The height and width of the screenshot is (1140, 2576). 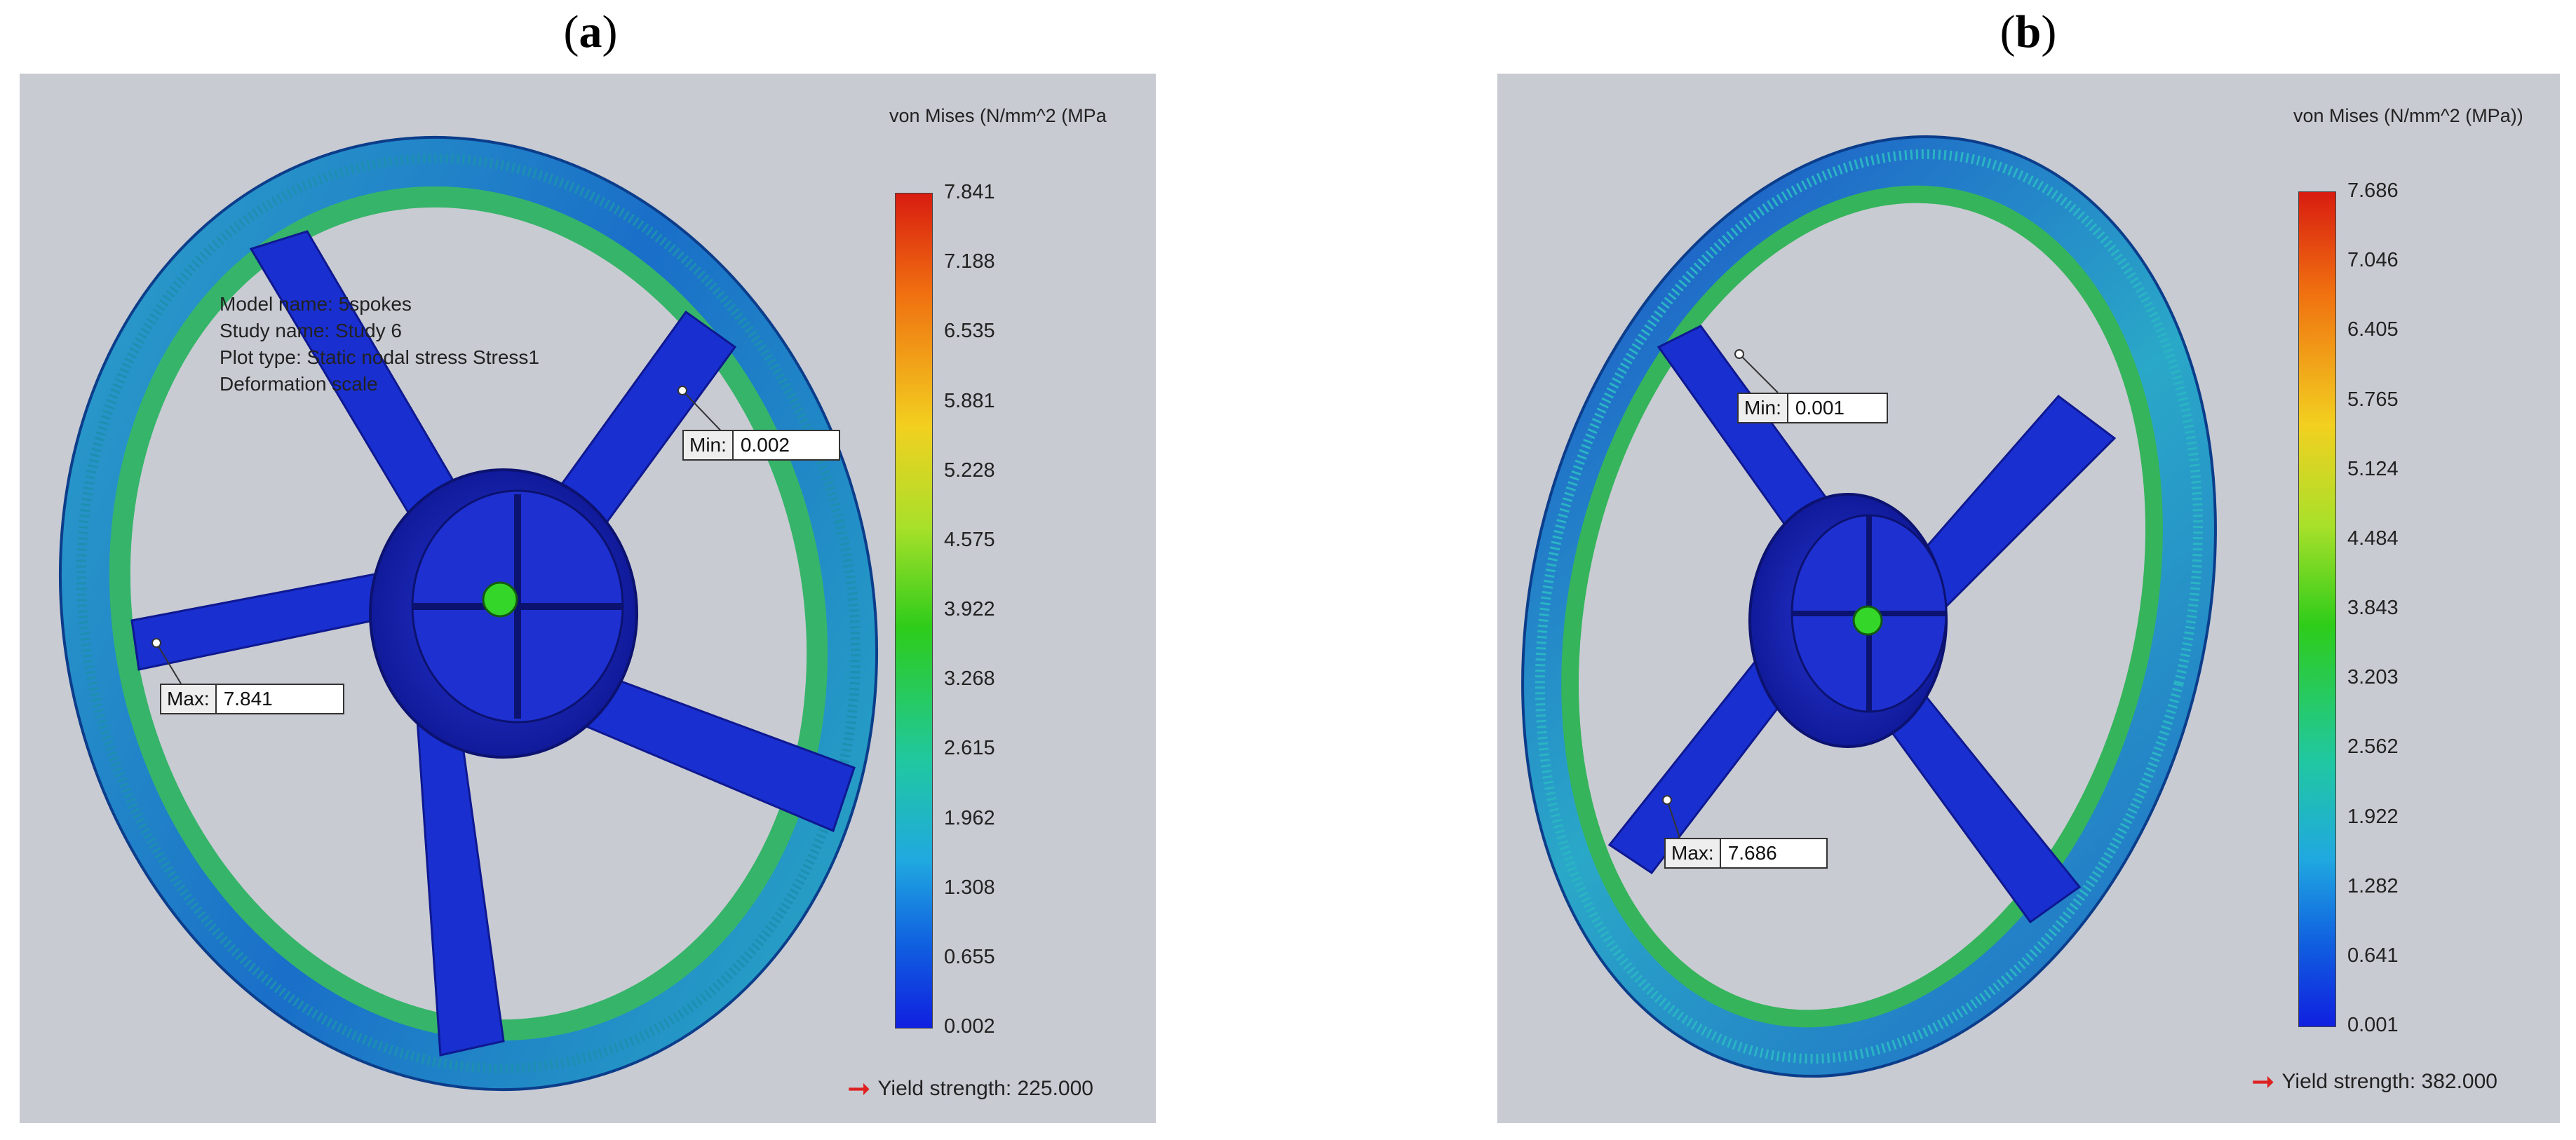 What do you see at coordinates (2373, 538) in the screenshot?
I see `scale-tick-label: 4.484` at bounding box center [2373, 538].